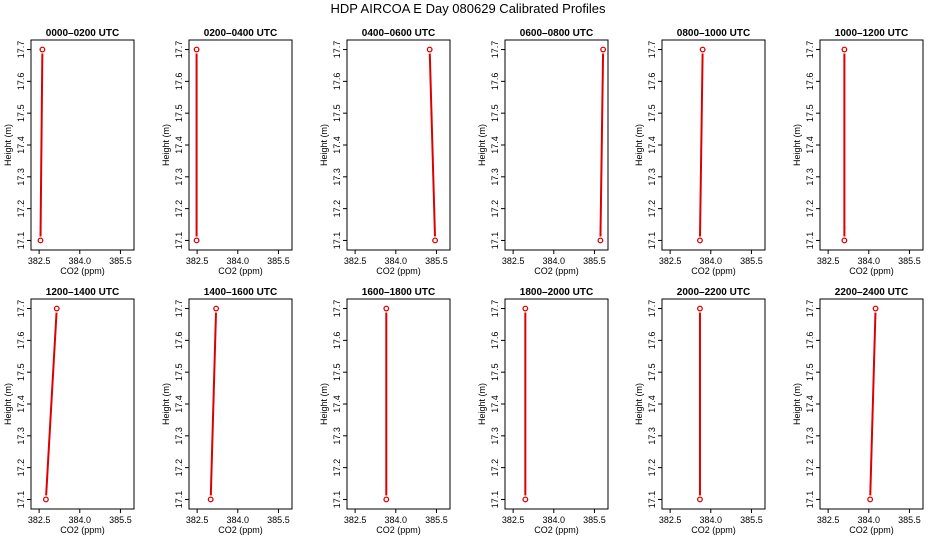 The image size is (936, 540). What do you see at coordinates (398, 292) in the screenshot?
I see `panel-title: 1600–1800 UTC` at bounding box center [398, 292].